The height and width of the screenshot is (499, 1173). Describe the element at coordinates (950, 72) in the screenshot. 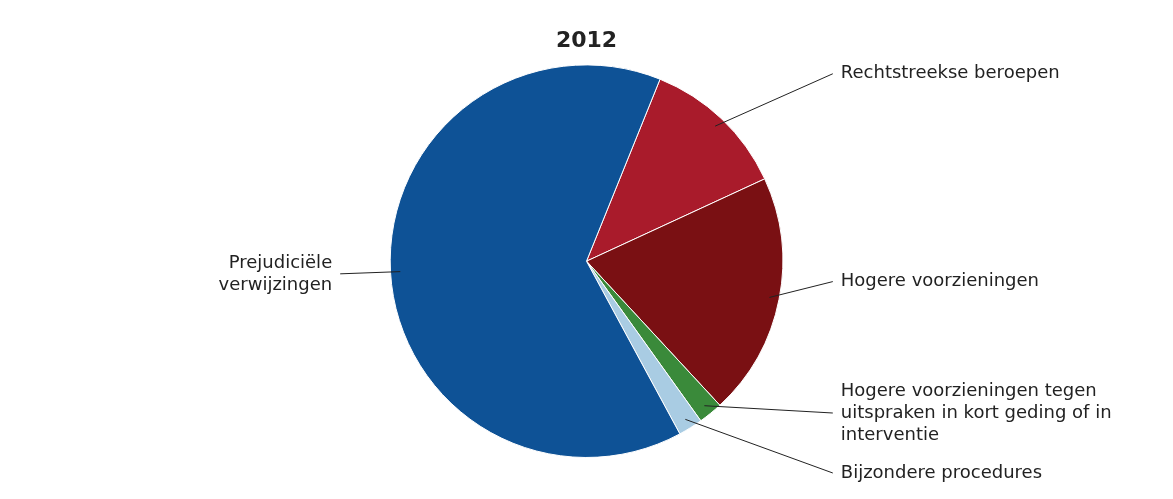

I see `slice-label: Rechtstreekse beroepen` at that location.